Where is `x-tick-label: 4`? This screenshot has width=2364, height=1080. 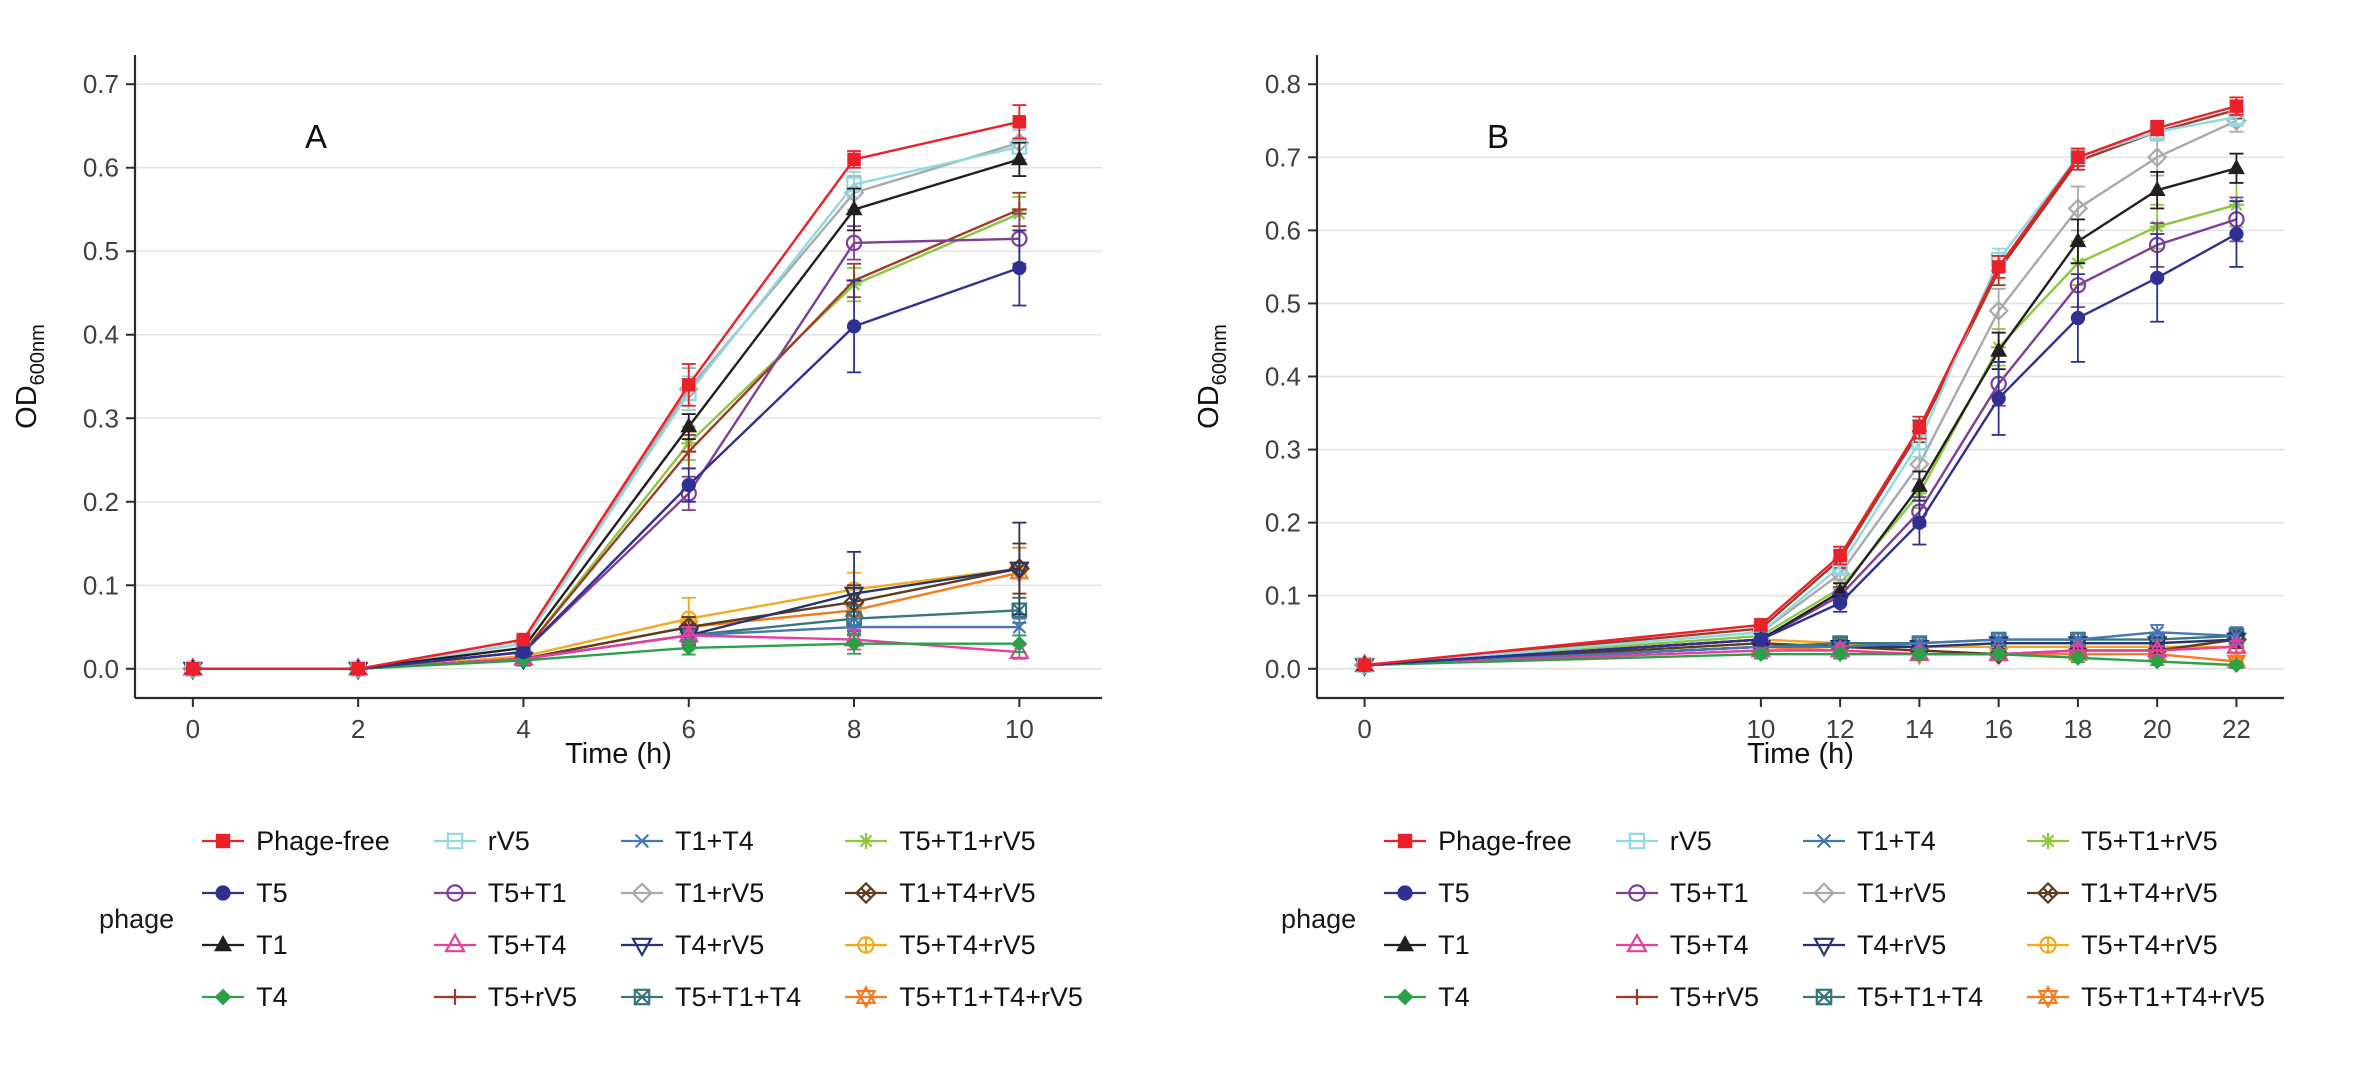
x-tick-label: 4 is located at coordinates (523, 729).